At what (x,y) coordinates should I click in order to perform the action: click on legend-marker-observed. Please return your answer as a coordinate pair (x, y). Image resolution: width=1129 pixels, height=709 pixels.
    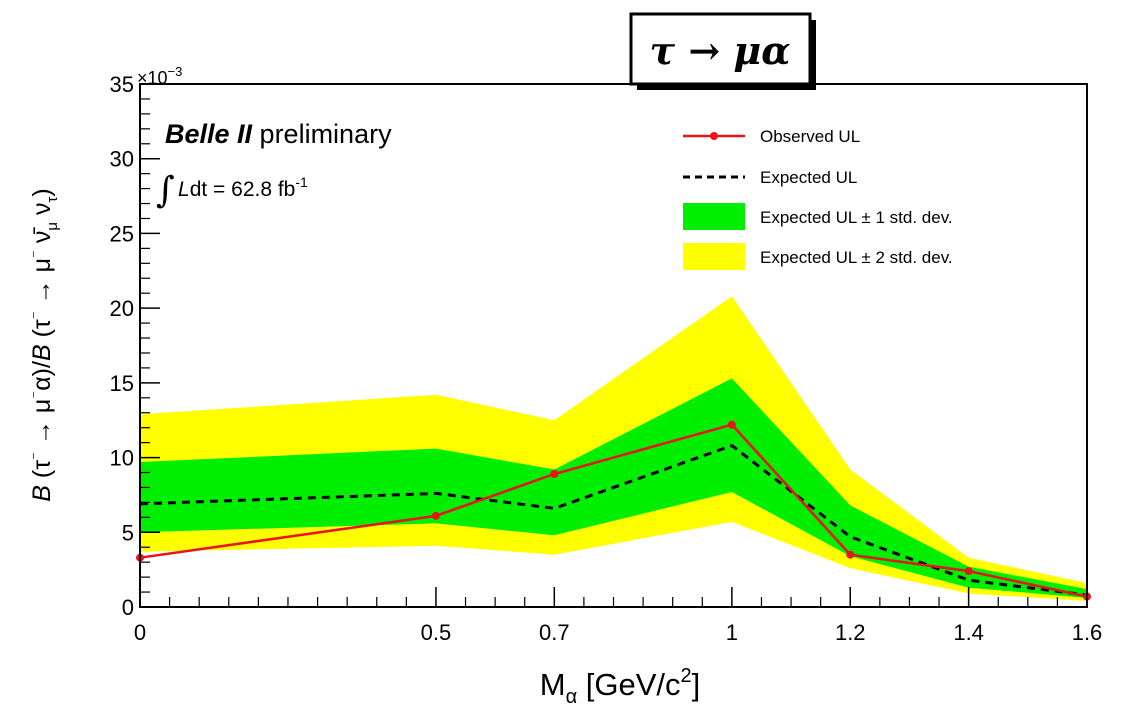
    Looking at the image, I should click on (714, 136).